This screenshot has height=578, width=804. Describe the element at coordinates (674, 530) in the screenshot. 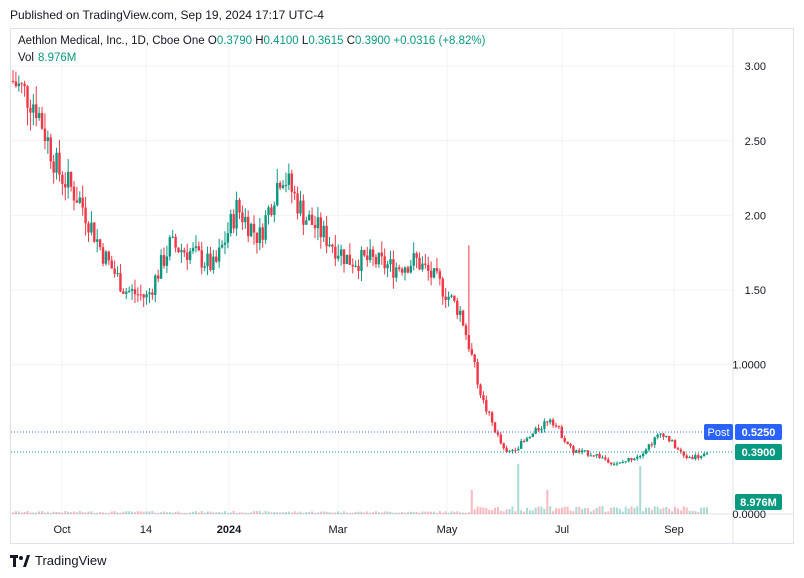

I see `x-tick-label: Sep` at that location.